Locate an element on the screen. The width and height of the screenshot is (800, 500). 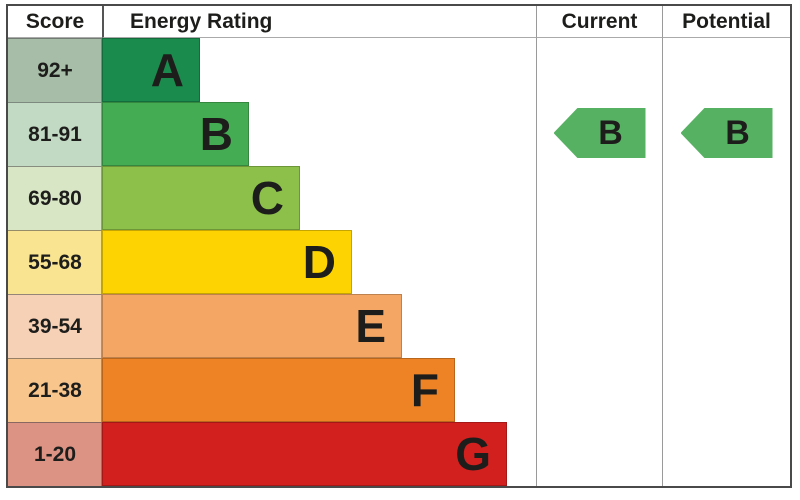
potential-header-label: Potential is located at coordinates (726, 21).